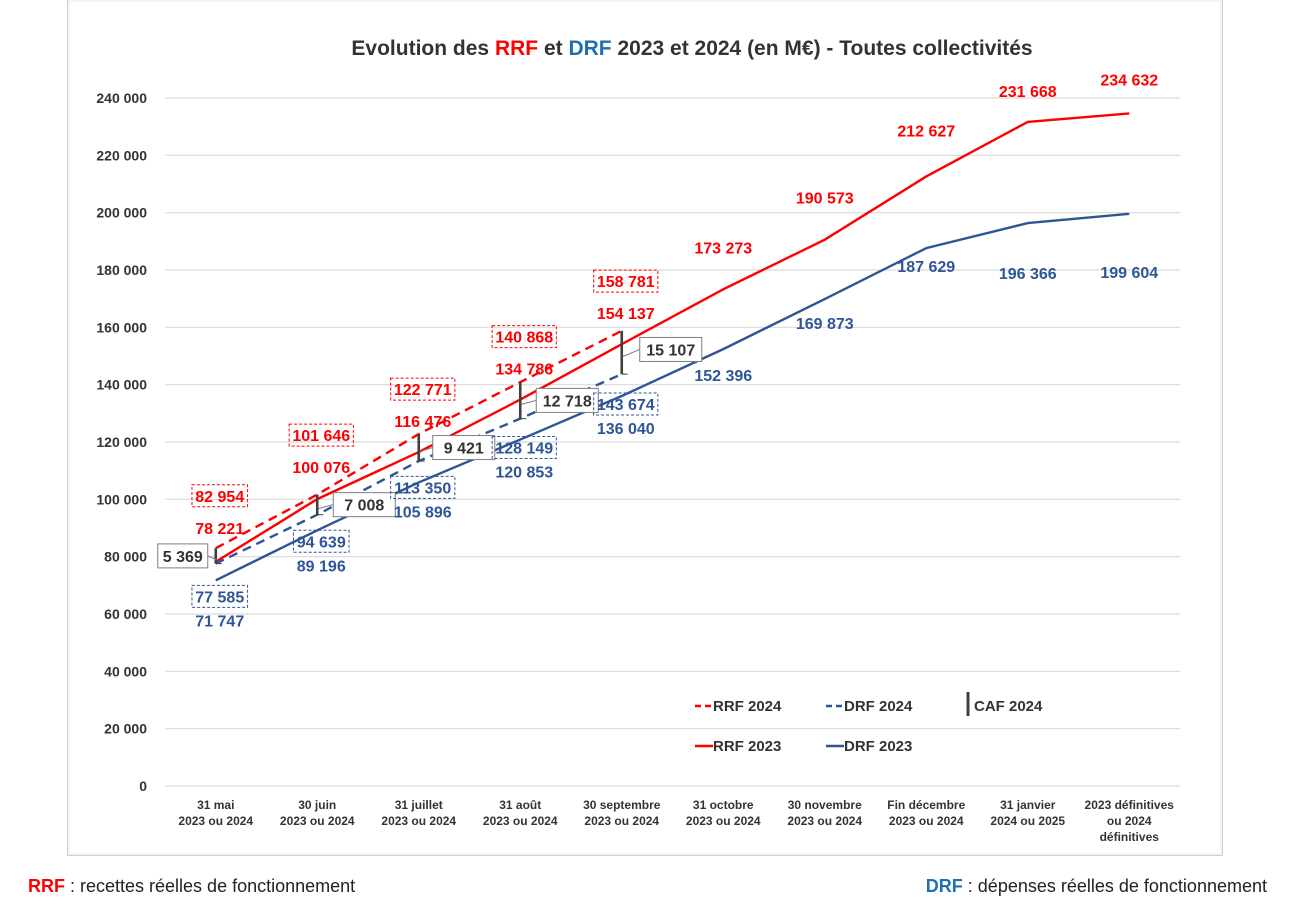  Describe the element at coordinates (1028, 805) in the screenshot. I see `x-tick-label-line: 31 janvier` at that location.